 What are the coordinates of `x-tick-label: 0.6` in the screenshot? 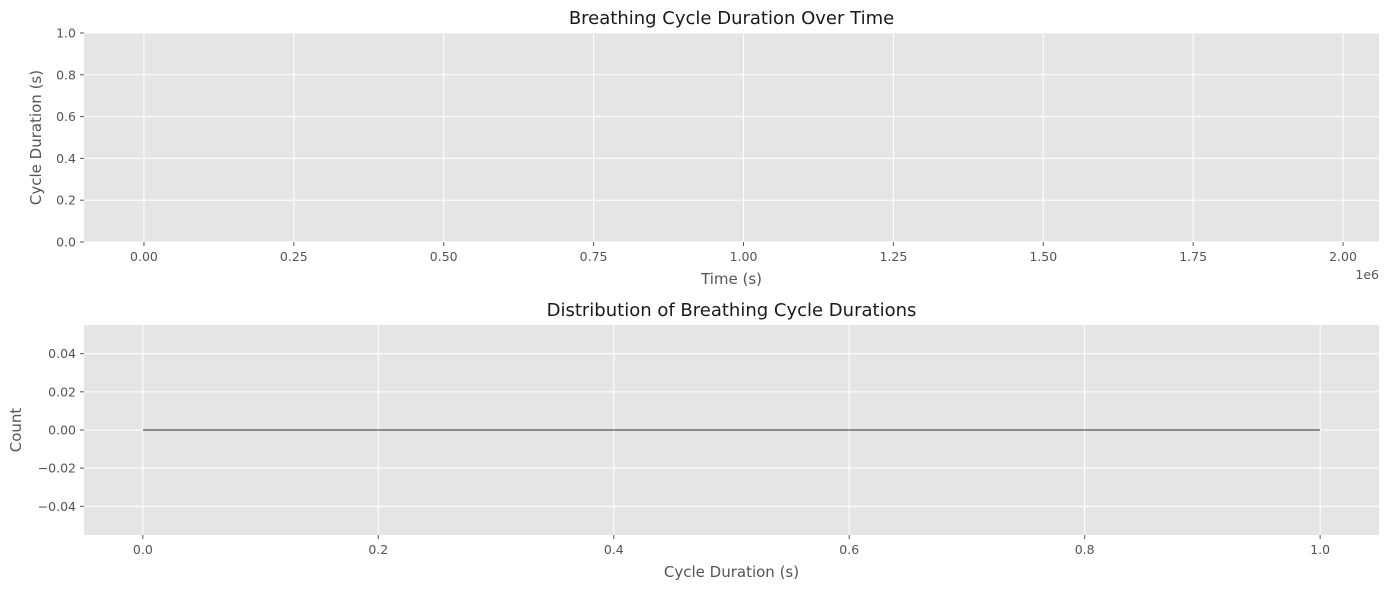 It's located at (849, 549).